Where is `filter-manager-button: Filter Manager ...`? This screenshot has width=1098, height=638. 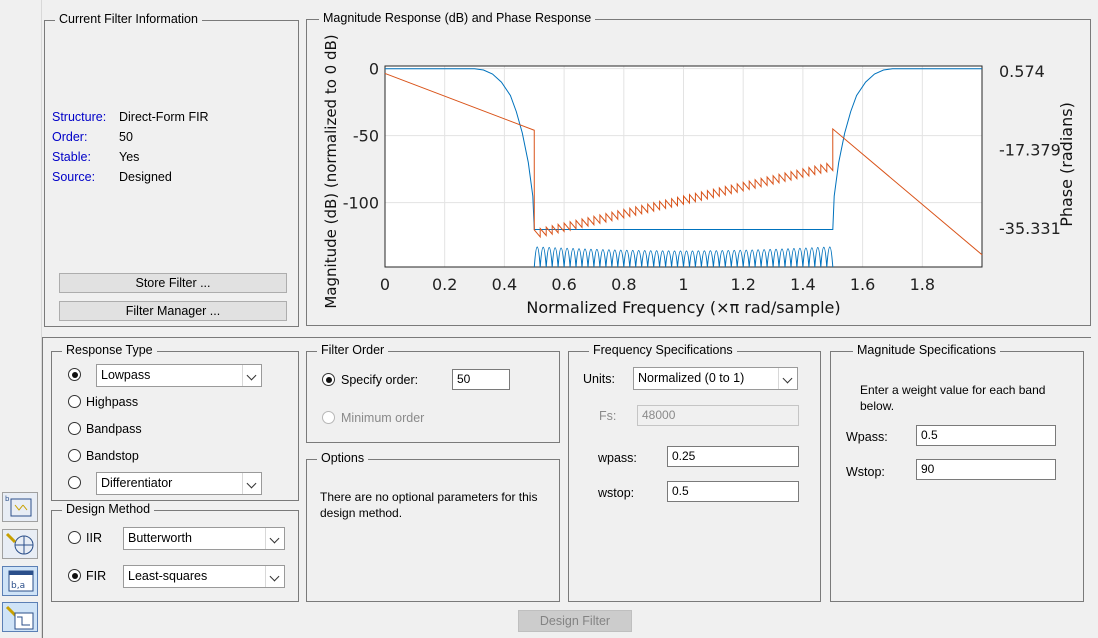
filter-manager-button: Filter Manager ... is located at coordinates (173, 311).